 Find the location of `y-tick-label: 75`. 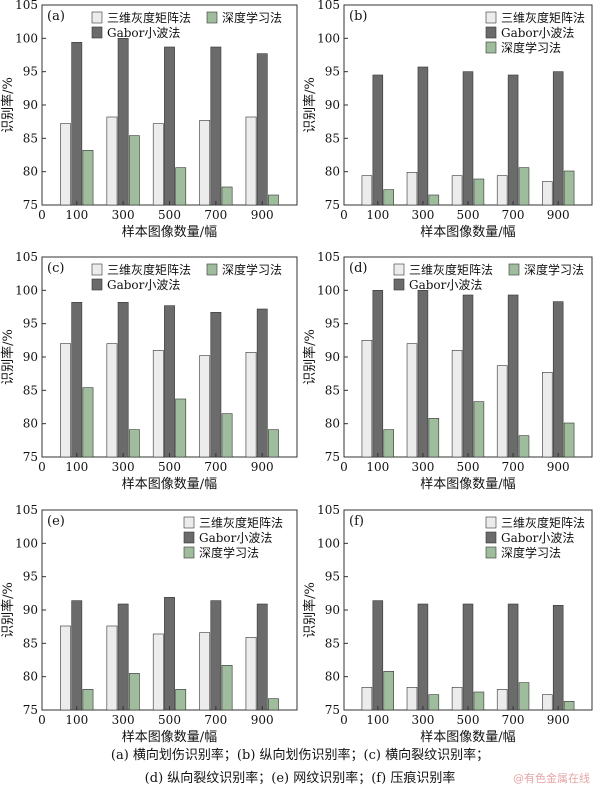

y-tick-label: 75 is located at coordinates (332, 457).